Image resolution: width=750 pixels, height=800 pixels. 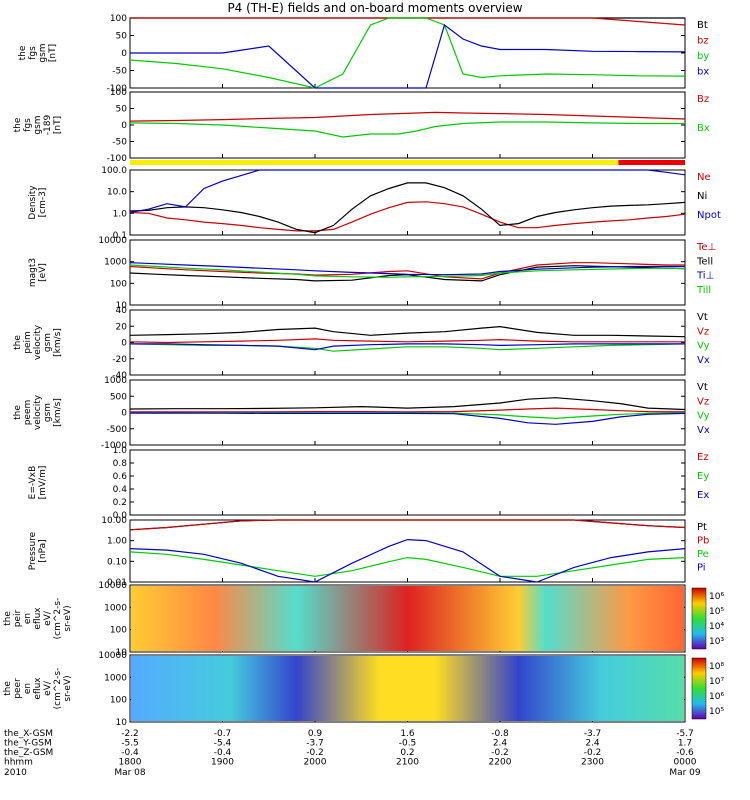 What do you see at coordinates (500, 734) in the screenshot?
I see `axis-row-value: -0.8` at bounding box center [500, 734].